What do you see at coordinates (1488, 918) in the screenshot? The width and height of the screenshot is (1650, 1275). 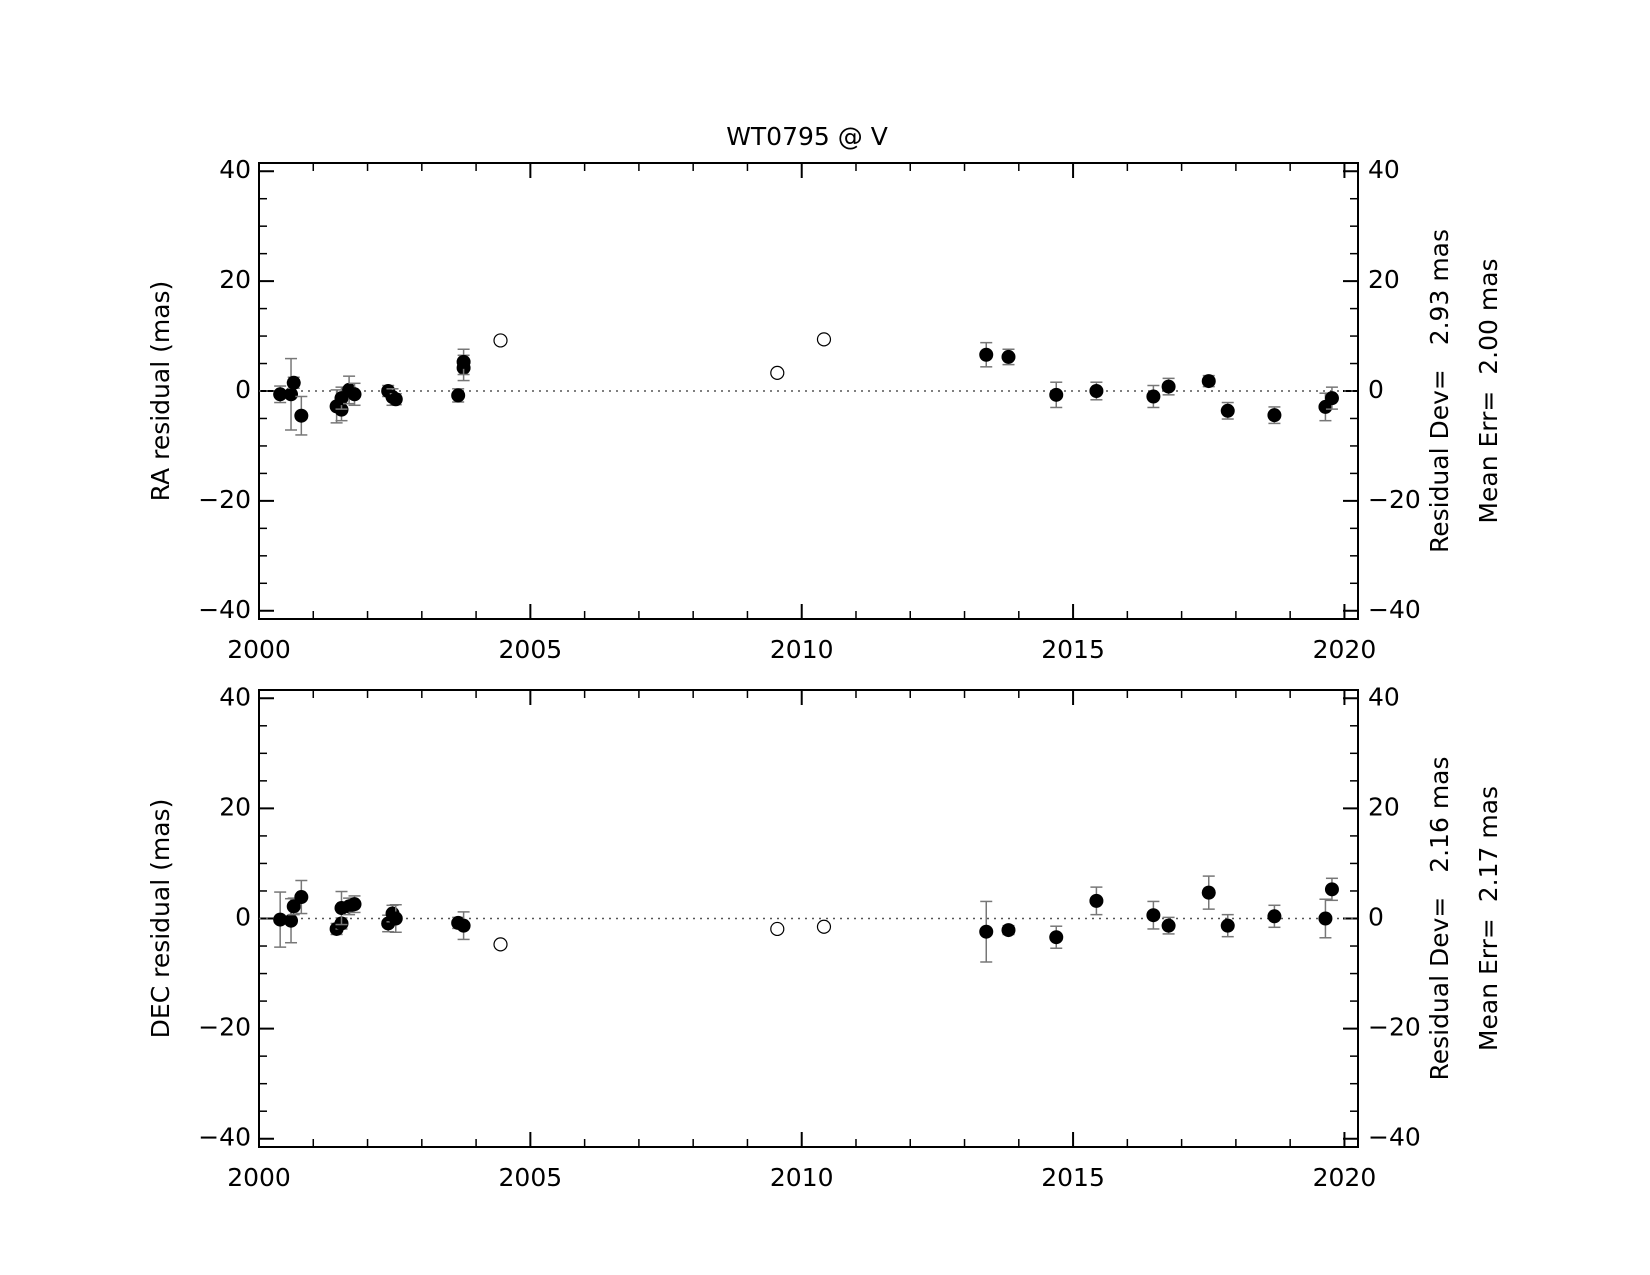 I see `annotation: Mean Err= 2.17 mas` at bounding box center [1488, 918].